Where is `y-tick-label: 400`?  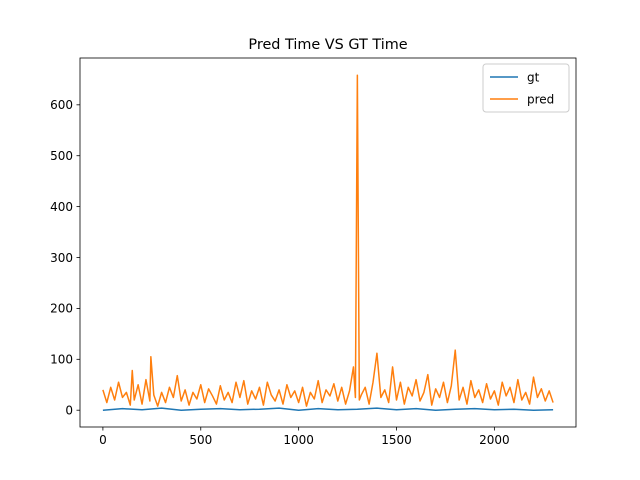 y-tick-label: 400 is located at coordinates (61, 207).